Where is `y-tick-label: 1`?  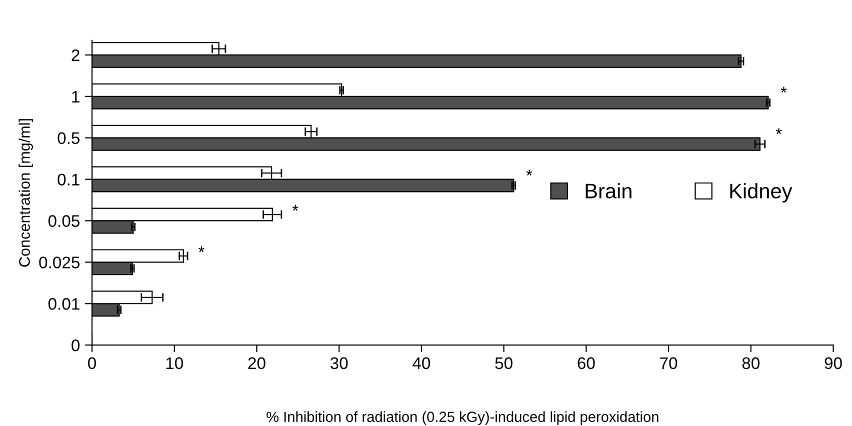 y-tick-label: 1 is located at coordinates (76, 96).